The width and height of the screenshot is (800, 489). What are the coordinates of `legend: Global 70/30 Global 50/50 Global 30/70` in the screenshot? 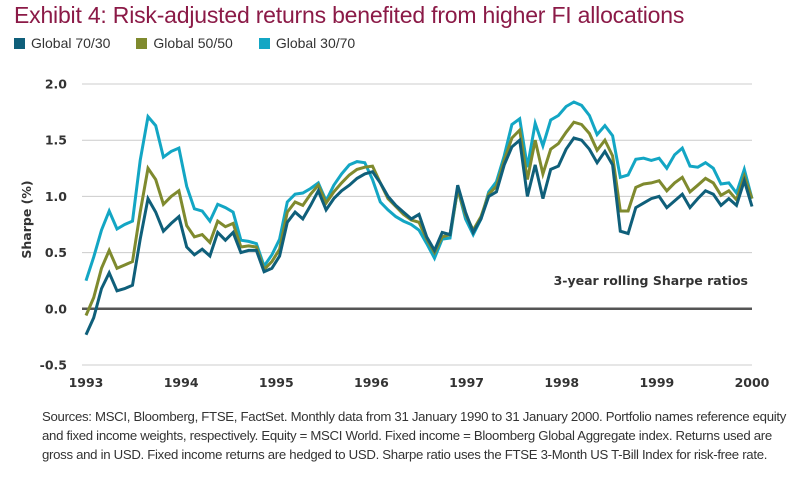 It's located at (184, 43).